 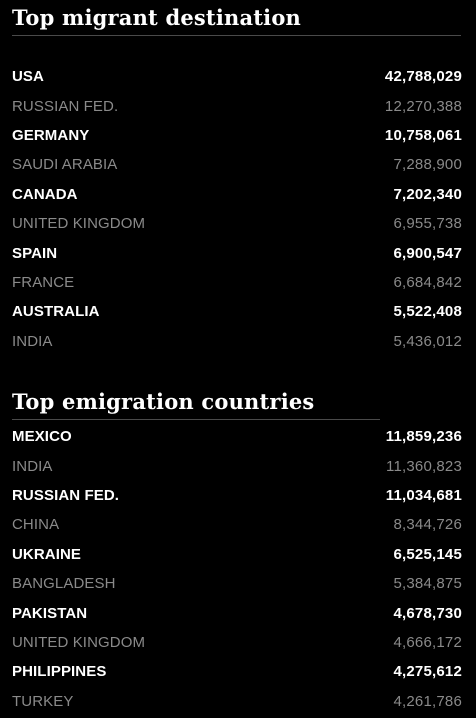 What do you see at coordinates (427, 194) in the screenshot?
I see `migrant-count: 7,202,340` at bounding box center [427, 194].